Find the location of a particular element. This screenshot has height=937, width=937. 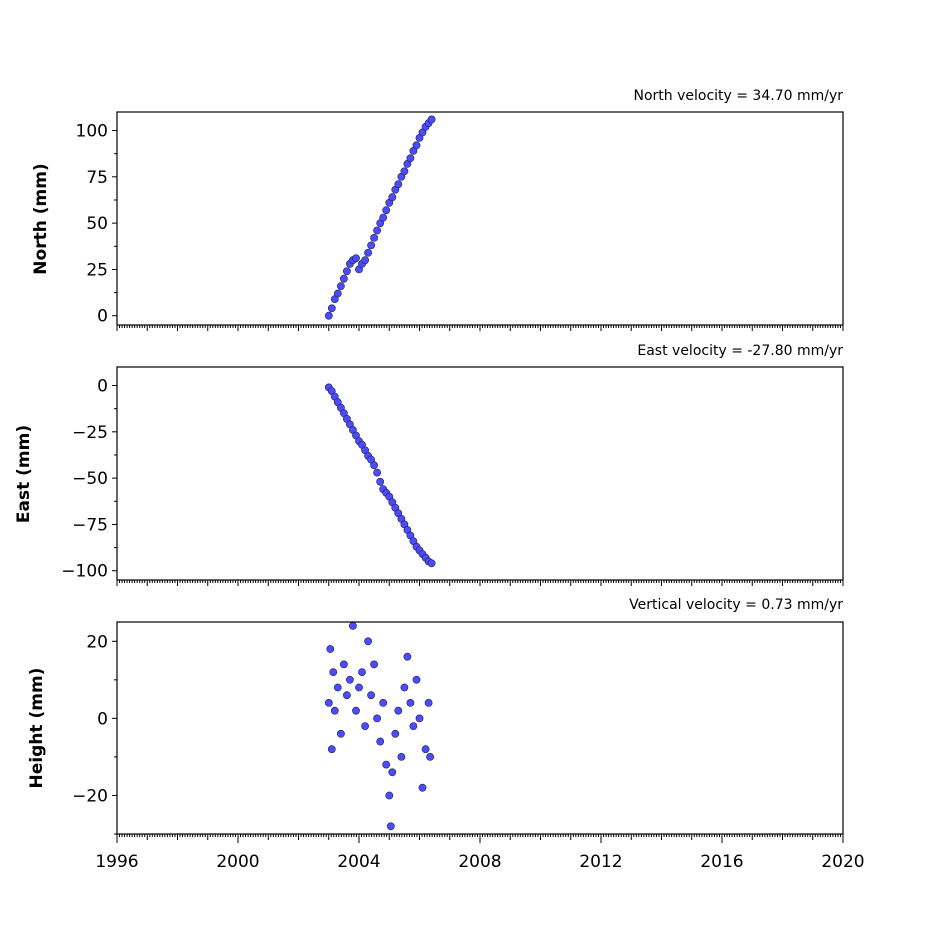

y-tick-label: −75 is located at coordinates (90, 525).